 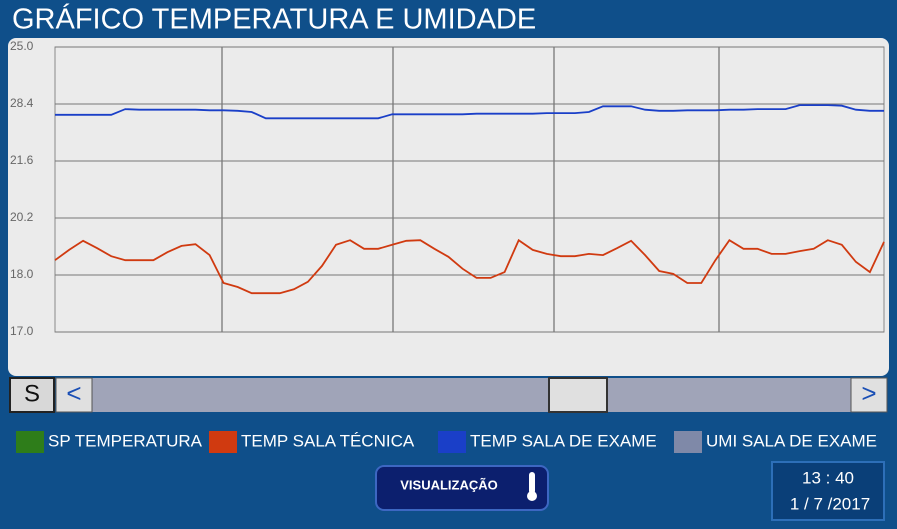 I want to click on y-tick-label: 21.6, so click(x=22, y=160).